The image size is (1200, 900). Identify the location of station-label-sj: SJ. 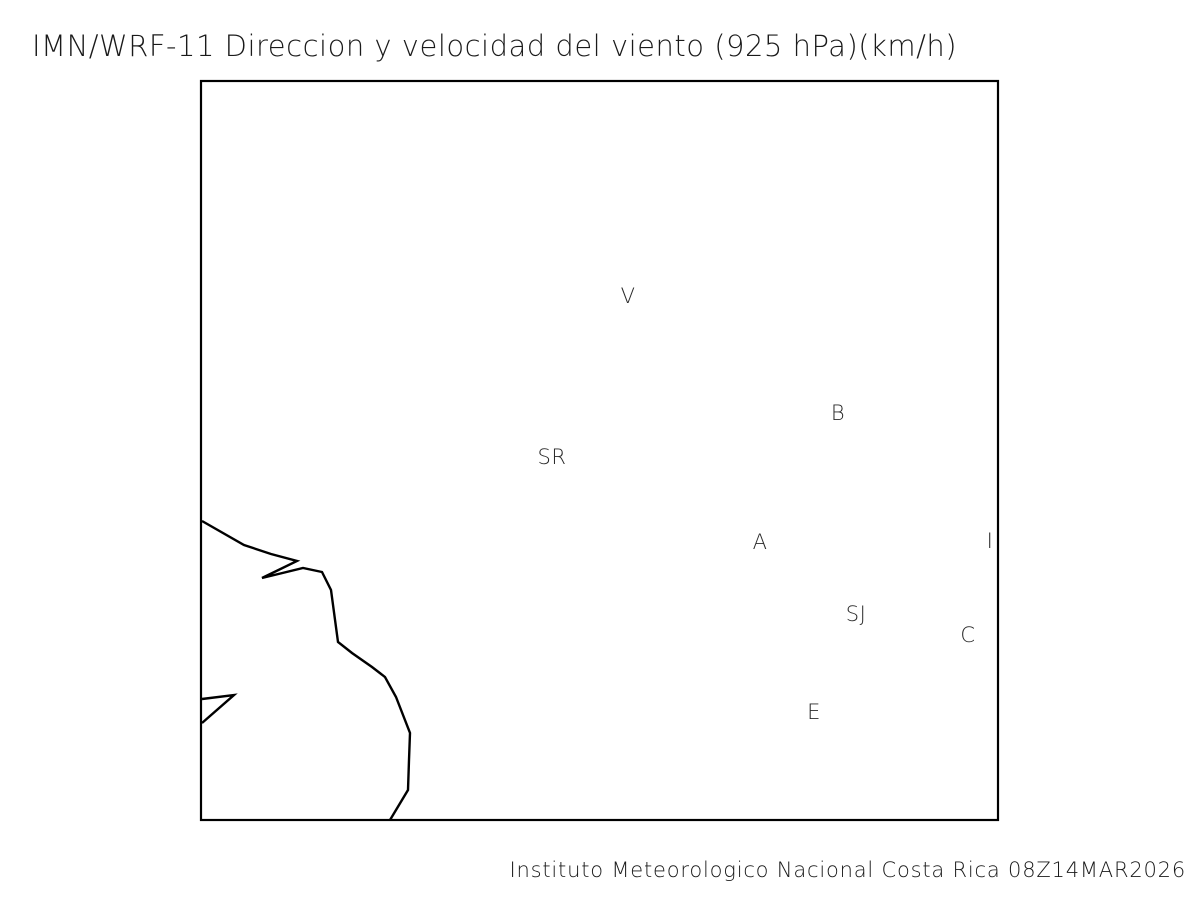
(856, 614).